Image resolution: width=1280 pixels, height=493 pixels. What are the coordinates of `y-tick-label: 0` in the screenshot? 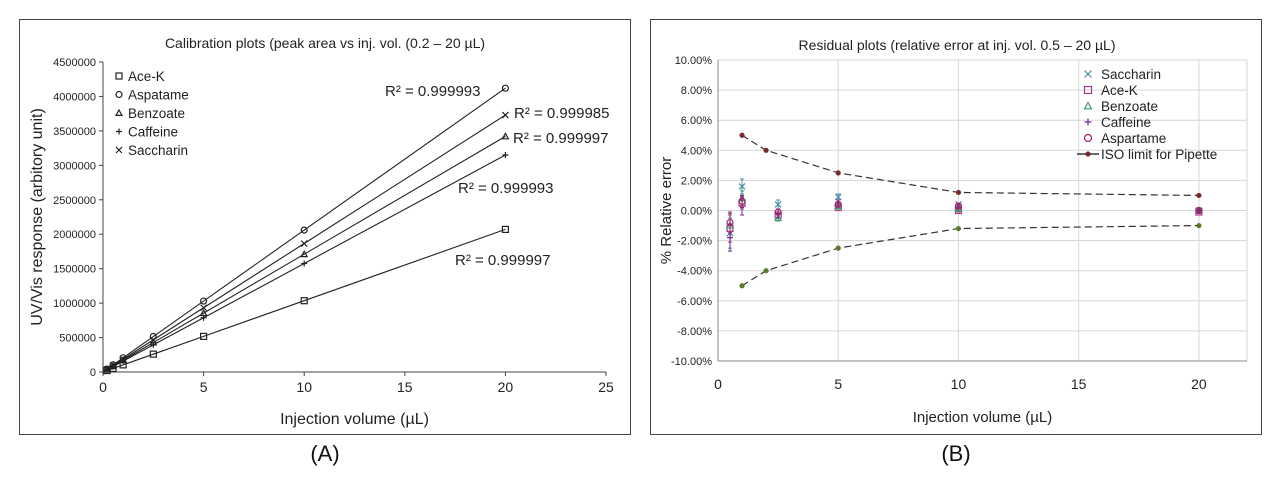 It's located at (93, 373).